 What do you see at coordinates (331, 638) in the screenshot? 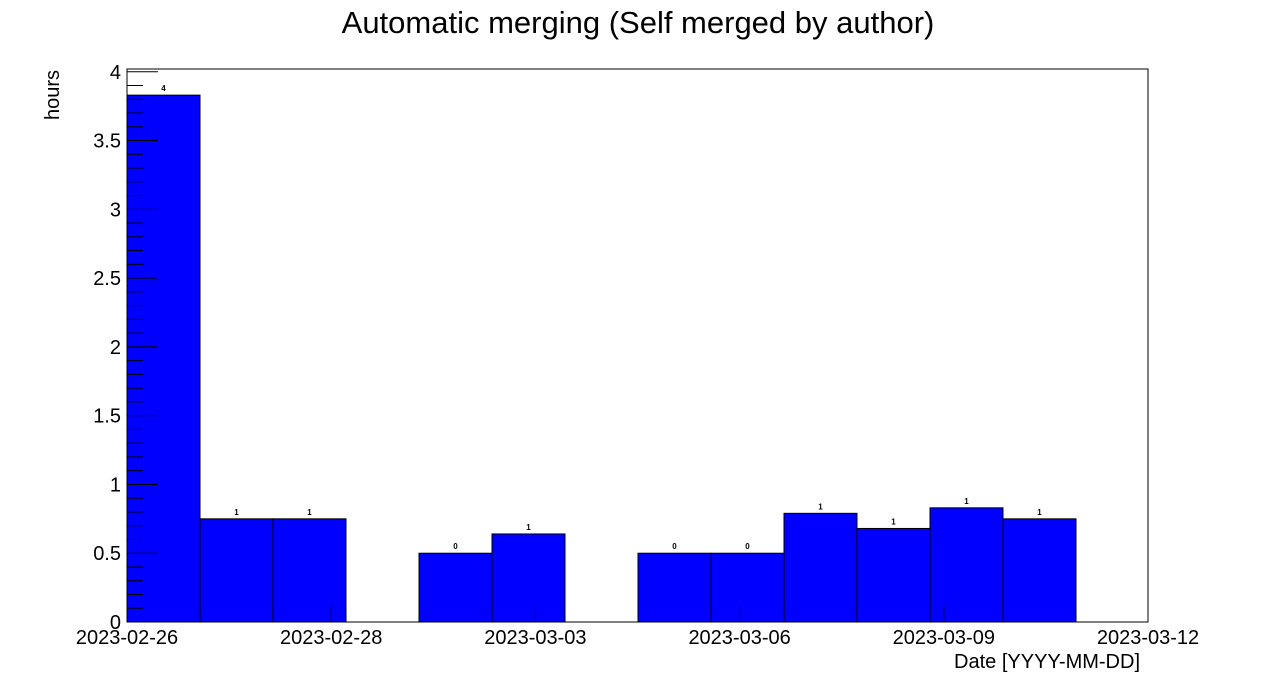
I see `x-tick-label: 2023-02-28` at bounding box center [331, 638].